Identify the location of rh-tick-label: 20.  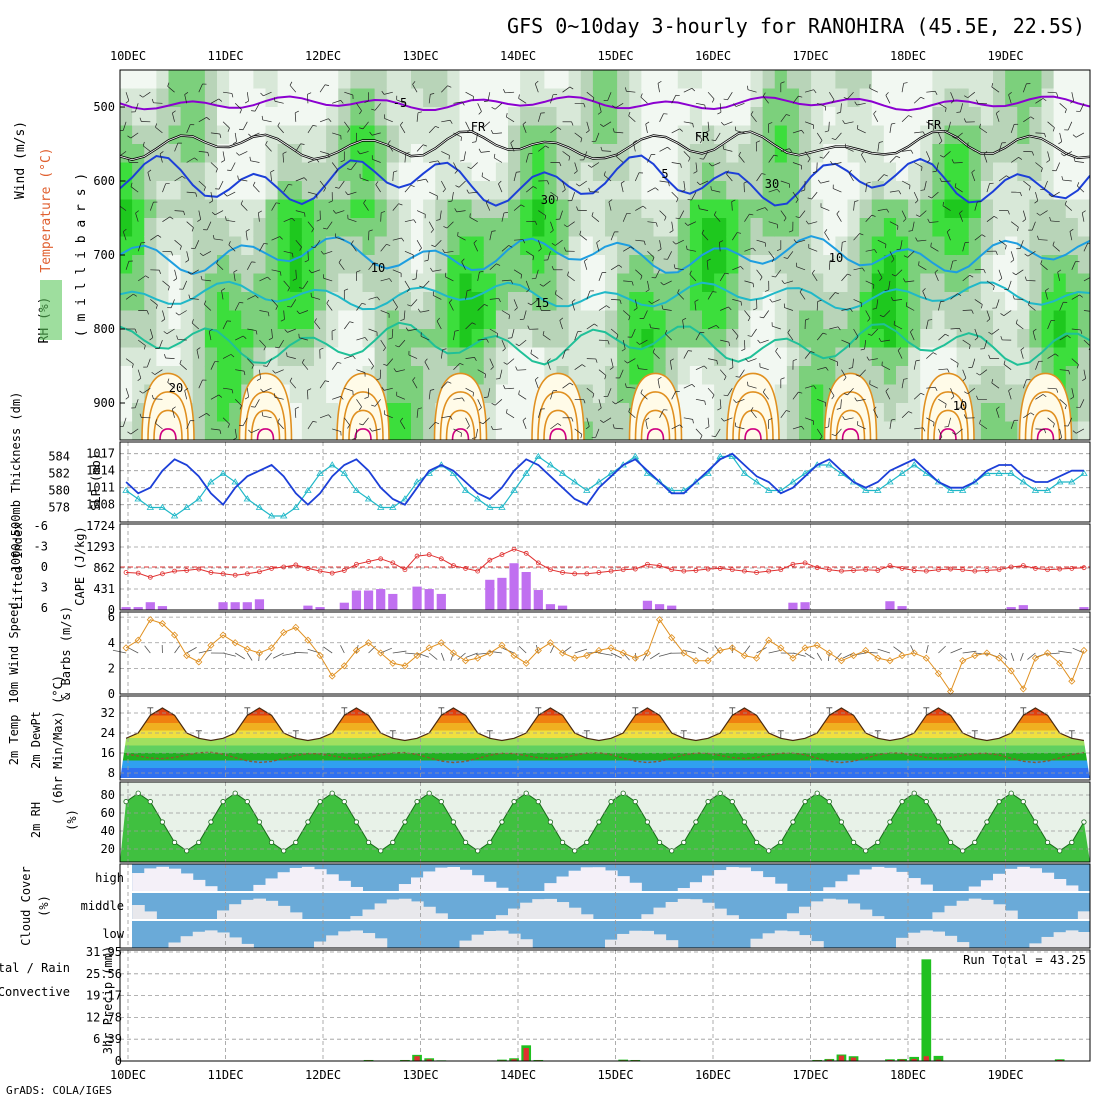
(108, 849).